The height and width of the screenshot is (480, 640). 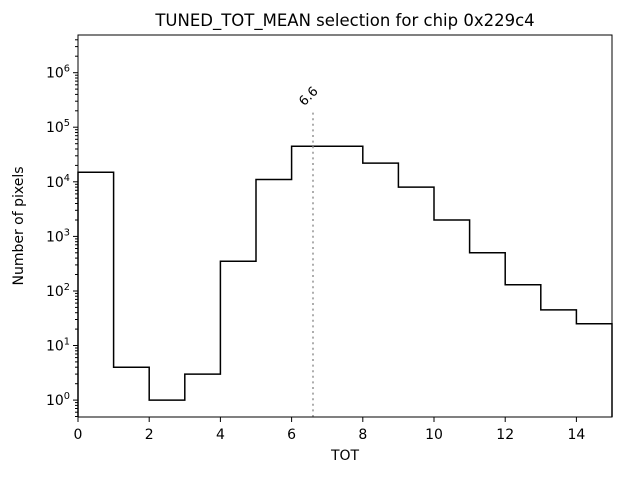 I want to click on x-axis-label: TOT, so click(x=345, y=456).